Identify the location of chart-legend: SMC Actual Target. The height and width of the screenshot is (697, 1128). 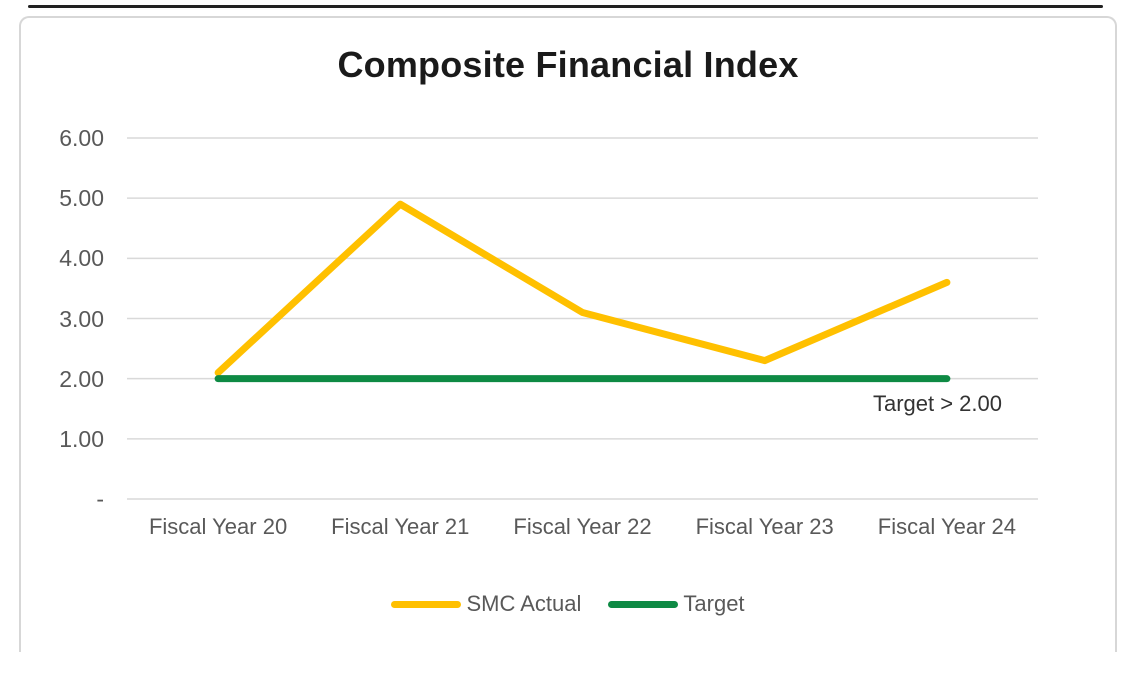
(568, 604).